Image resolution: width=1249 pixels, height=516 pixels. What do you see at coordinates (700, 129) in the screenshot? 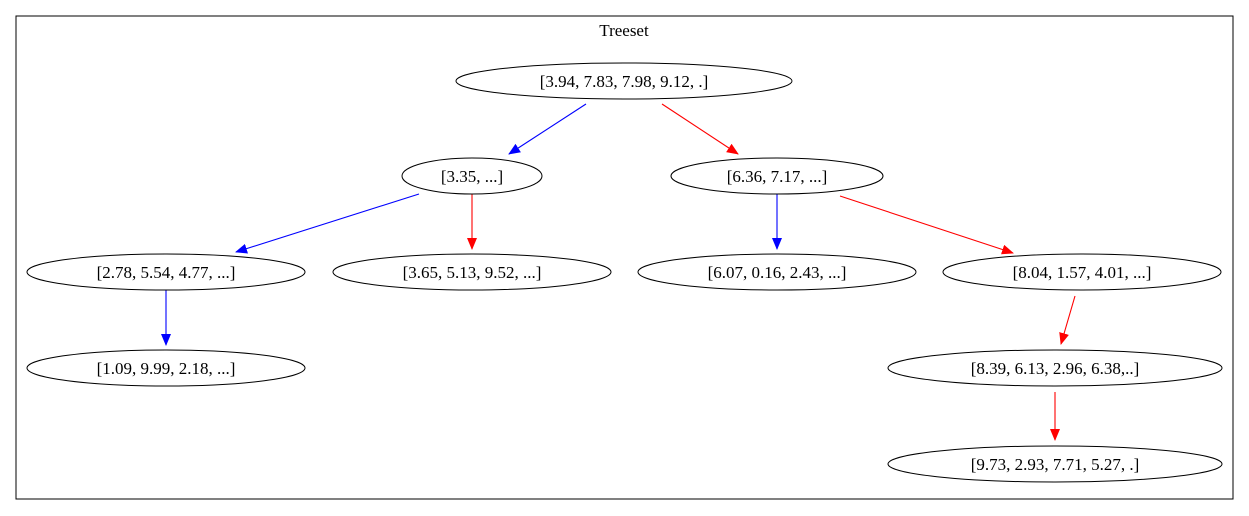
I see `edge-n0-n2` at bounding box center [700, 129].